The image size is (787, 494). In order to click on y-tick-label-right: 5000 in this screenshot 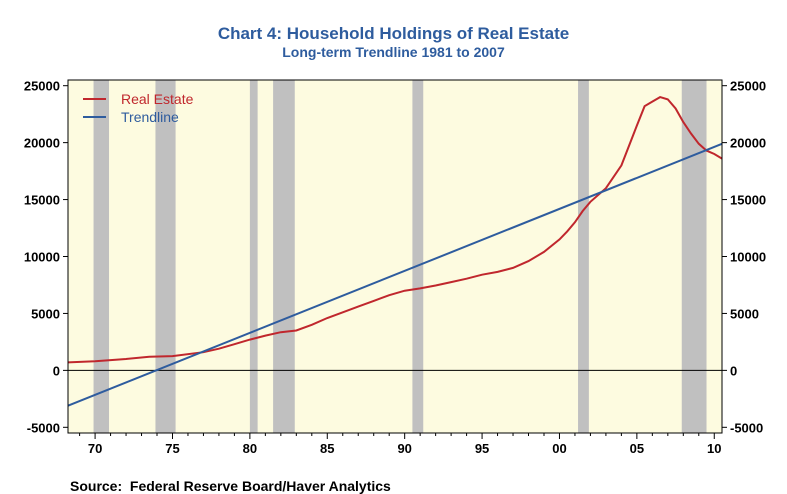, I will do `click(744, 313)`.